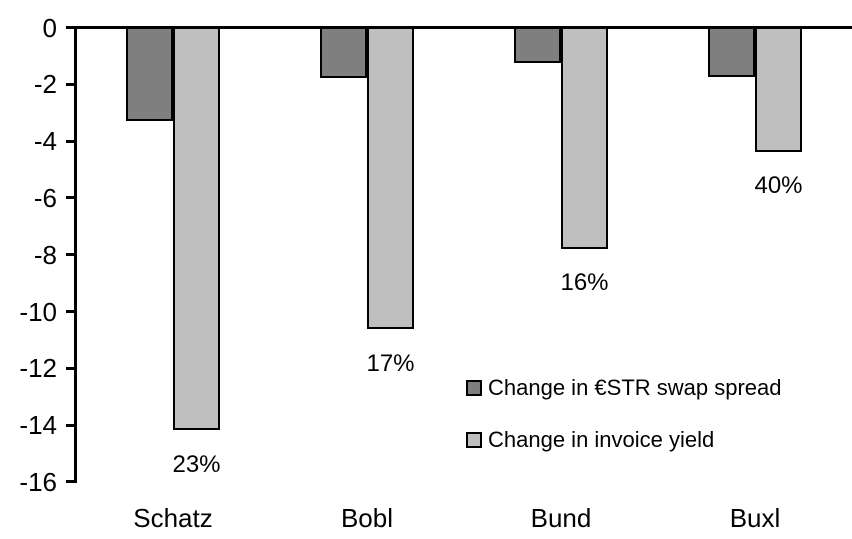 This screenshot has width=852, height=539. Describe the element at coordinates (390, 178) in the screenshot. I see `bar-invoice-yield-bobl` at that location.